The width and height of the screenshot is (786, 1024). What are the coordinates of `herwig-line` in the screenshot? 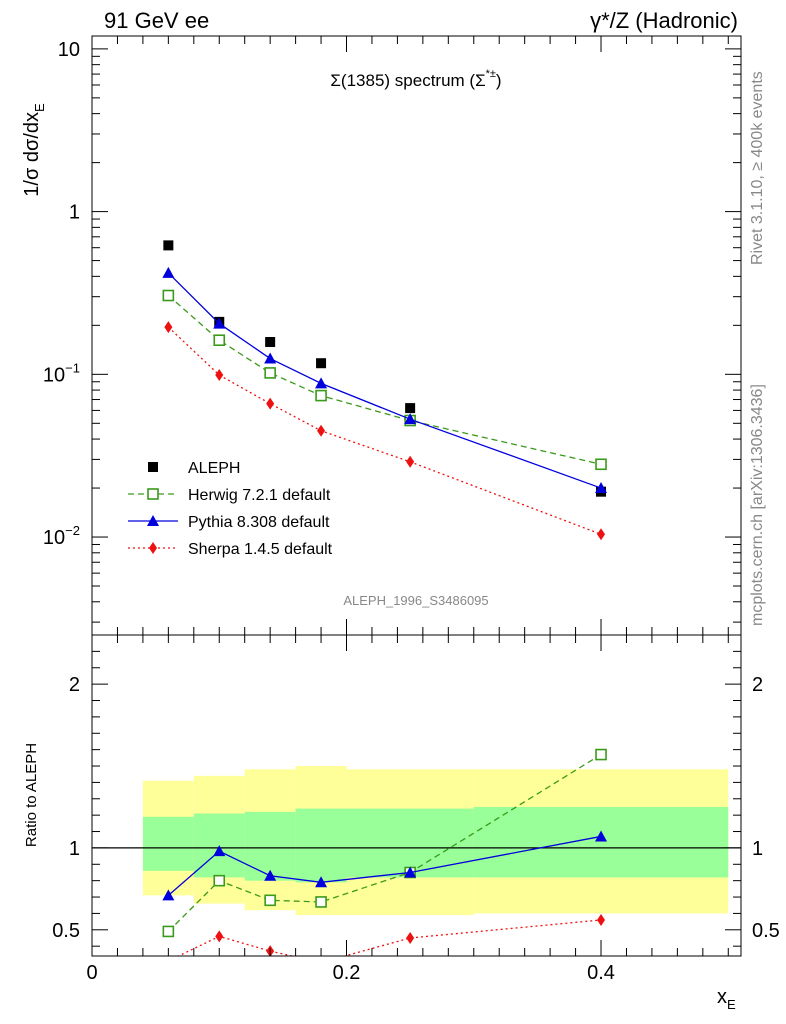 It's located at (384, 380).